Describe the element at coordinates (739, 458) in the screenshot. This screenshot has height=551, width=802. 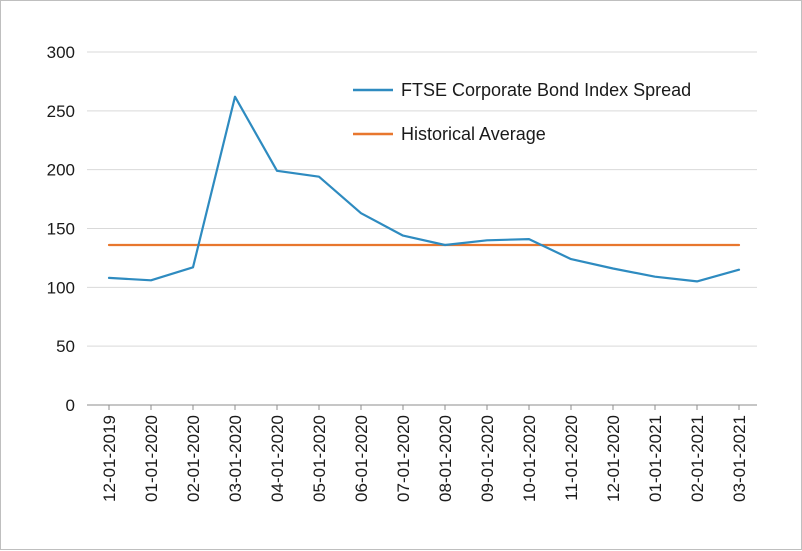
I see `x-tick-label: 03-01-2021` at that location.